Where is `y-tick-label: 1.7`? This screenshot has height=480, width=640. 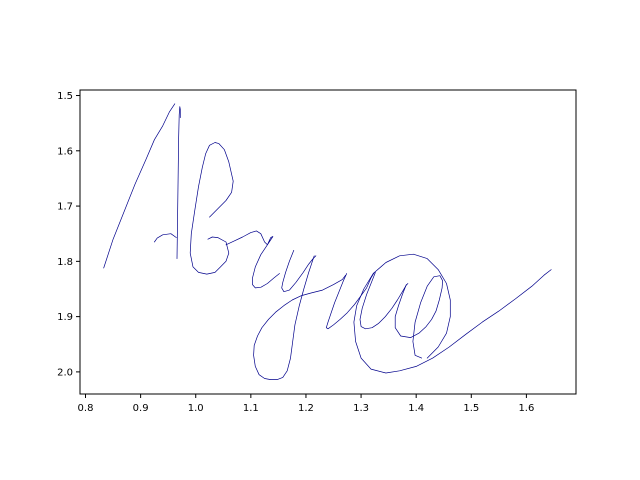
y-tick-label: 1.7 is located at coordinates (65, 207).